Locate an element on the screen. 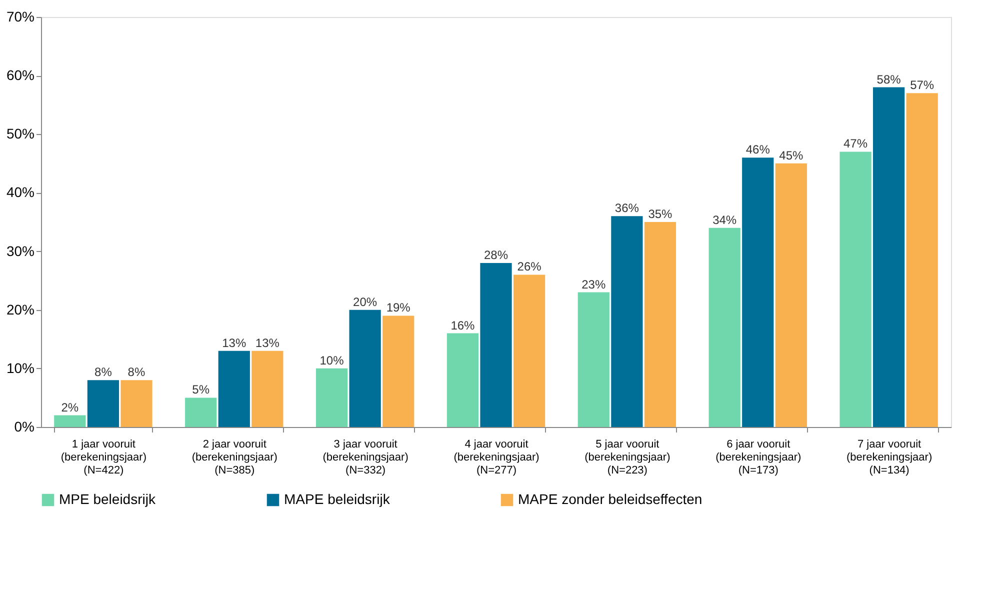 This screenshot has height=590, width=992. y-tick-label: 40% is located at coordinates (20, 192).